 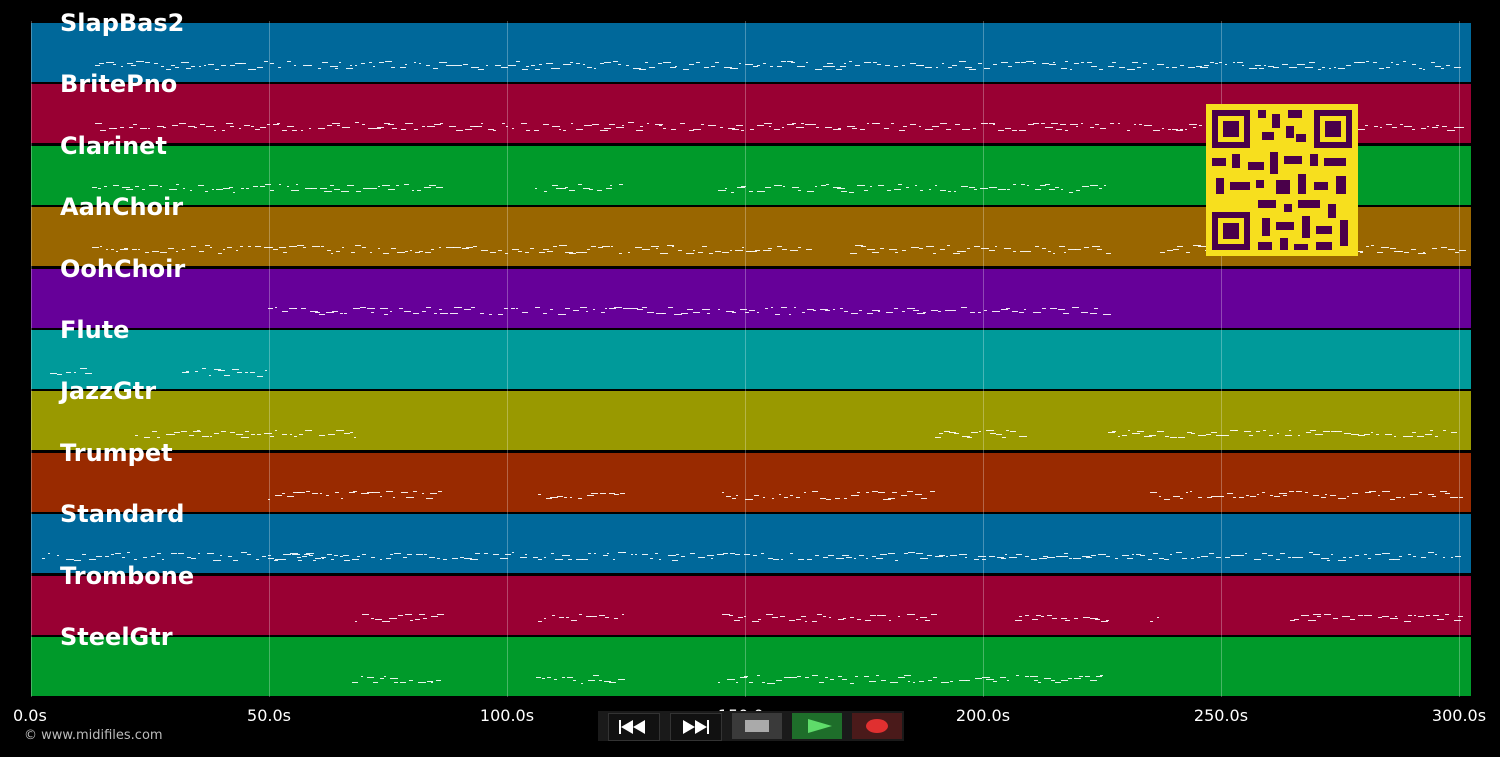 What do you see at coordinates (634, 727) in the screenshot?
I see `rewind-button` at bounding box center [634, 727].